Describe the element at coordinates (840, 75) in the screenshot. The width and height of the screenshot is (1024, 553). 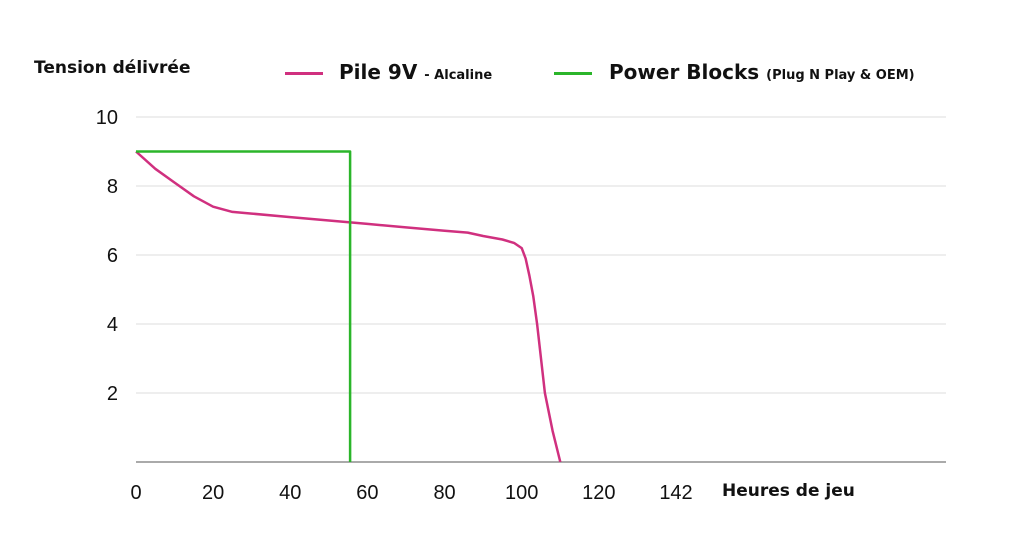
I see `legend-suffix: (Plug N Play & OEM)` at that location.